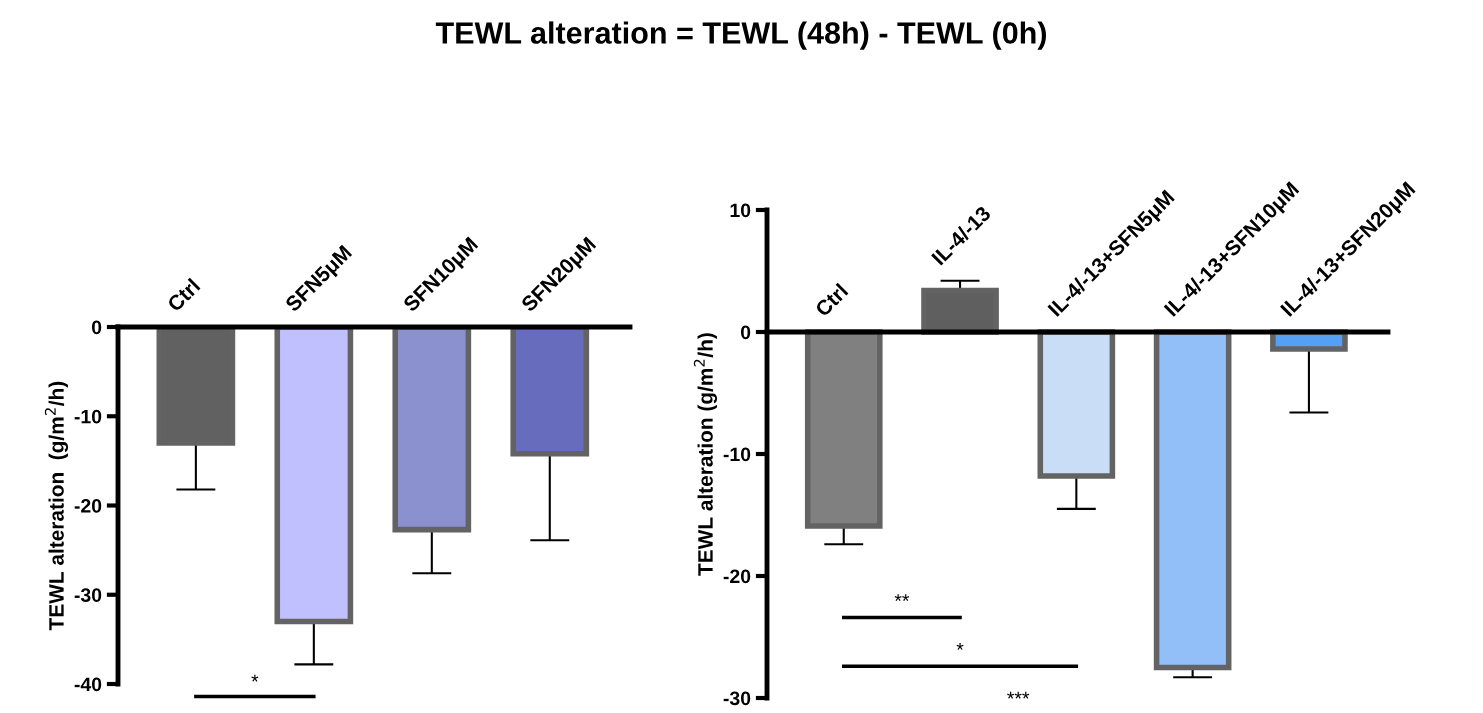 The image size is (1483, 713). Describe the element at coordinates (740, 210) in the screenshot. I see `y-tick-label: 10` at that location.